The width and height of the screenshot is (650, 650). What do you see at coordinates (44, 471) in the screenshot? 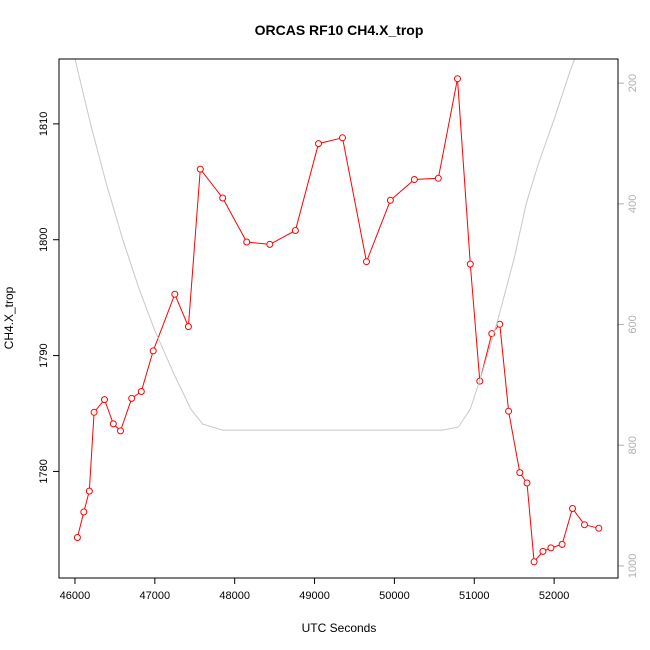
I see `y-tick-label: 1780` at bounding box center [44, 471].